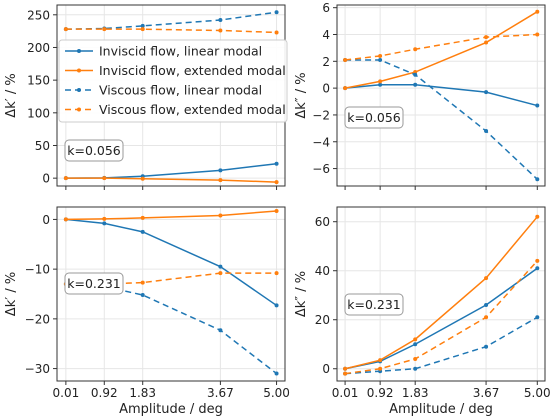 The height and width of the screenshot is (420, 550). Describe the element at coordinates (173, 81) in the screenshot. I see `legend-box` at that location.